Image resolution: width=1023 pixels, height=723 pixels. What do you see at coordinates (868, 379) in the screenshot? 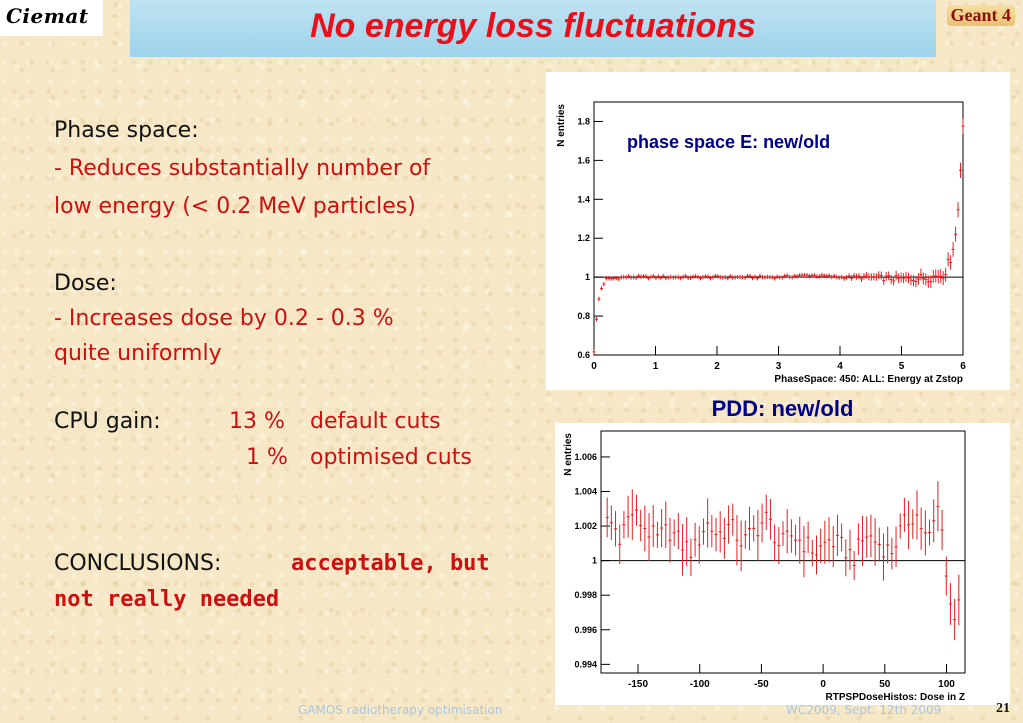
I see `x-axis-label: PhaseSpace: 450: ALL: Energy at Zstop` at bounding box center [868, 379].